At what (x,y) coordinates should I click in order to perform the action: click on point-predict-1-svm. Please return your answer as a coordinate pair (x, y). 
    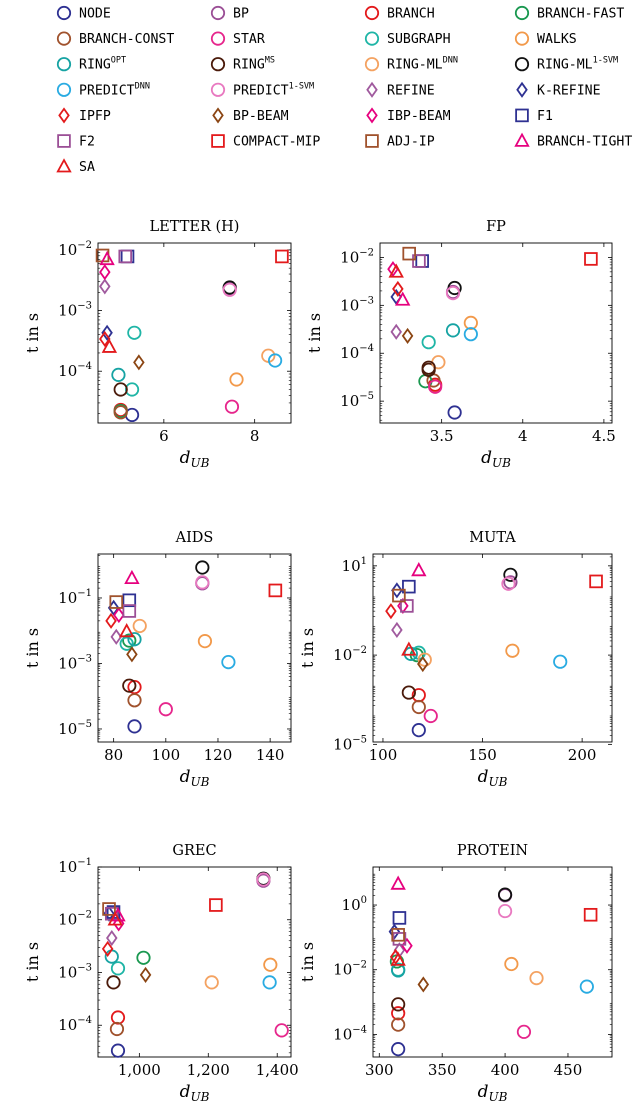
    Looking at the image, I should click on (508, 583).